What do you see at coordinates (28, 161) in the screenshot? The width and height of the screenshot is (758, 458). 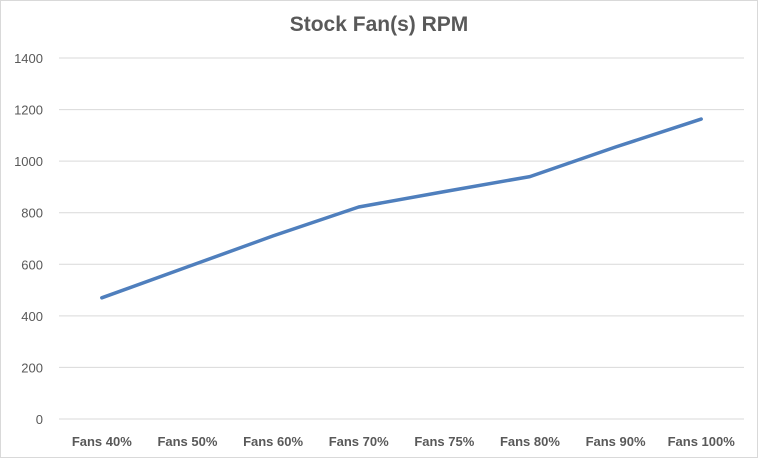 I see `y-tick-label: 1000` at bounding box center [28, 161].